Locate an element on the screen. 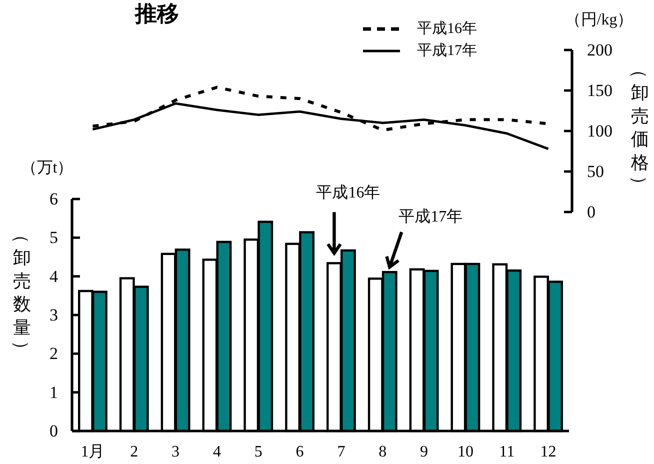 Image resolution: width=654 pixels, height=464 pixels. y-tick-label: 200 is located at coordinates (599, 50).